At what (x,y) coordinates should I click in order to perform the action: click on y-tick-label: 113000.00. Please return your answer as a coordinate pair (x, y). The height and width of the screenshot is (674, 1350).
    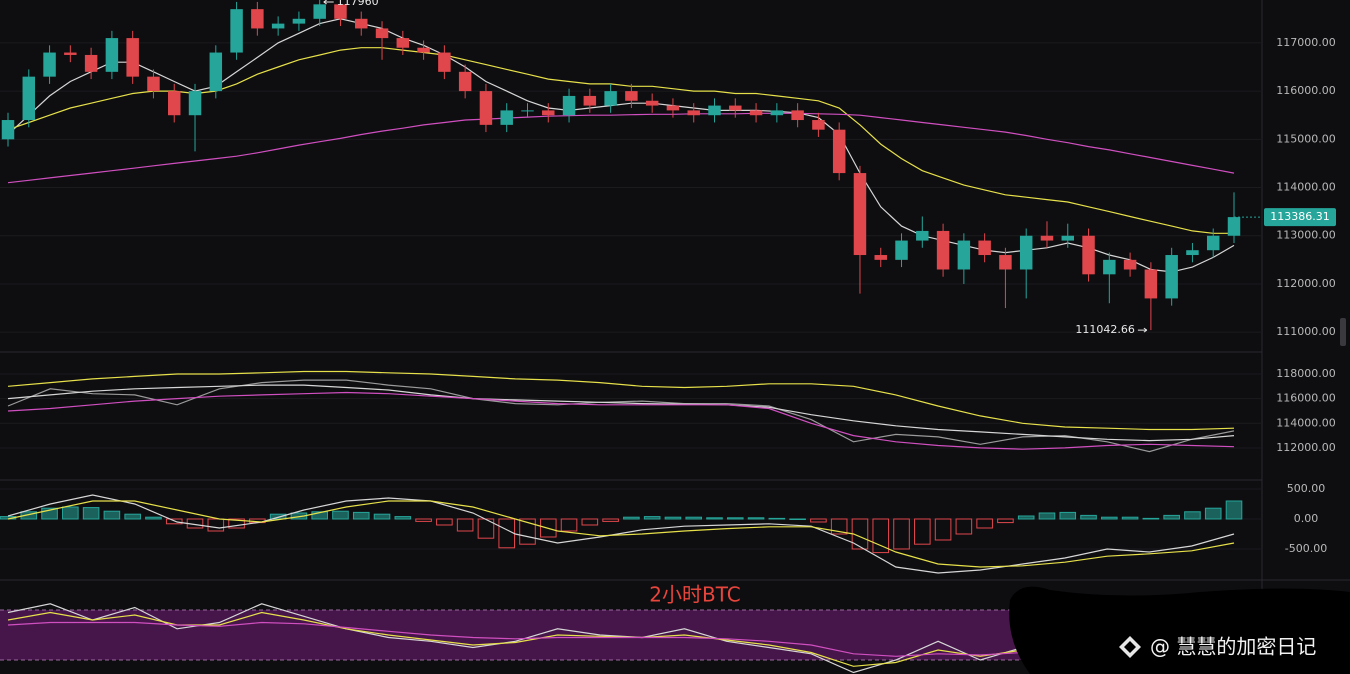
    Looking at the image, I should click on (1306, 235).